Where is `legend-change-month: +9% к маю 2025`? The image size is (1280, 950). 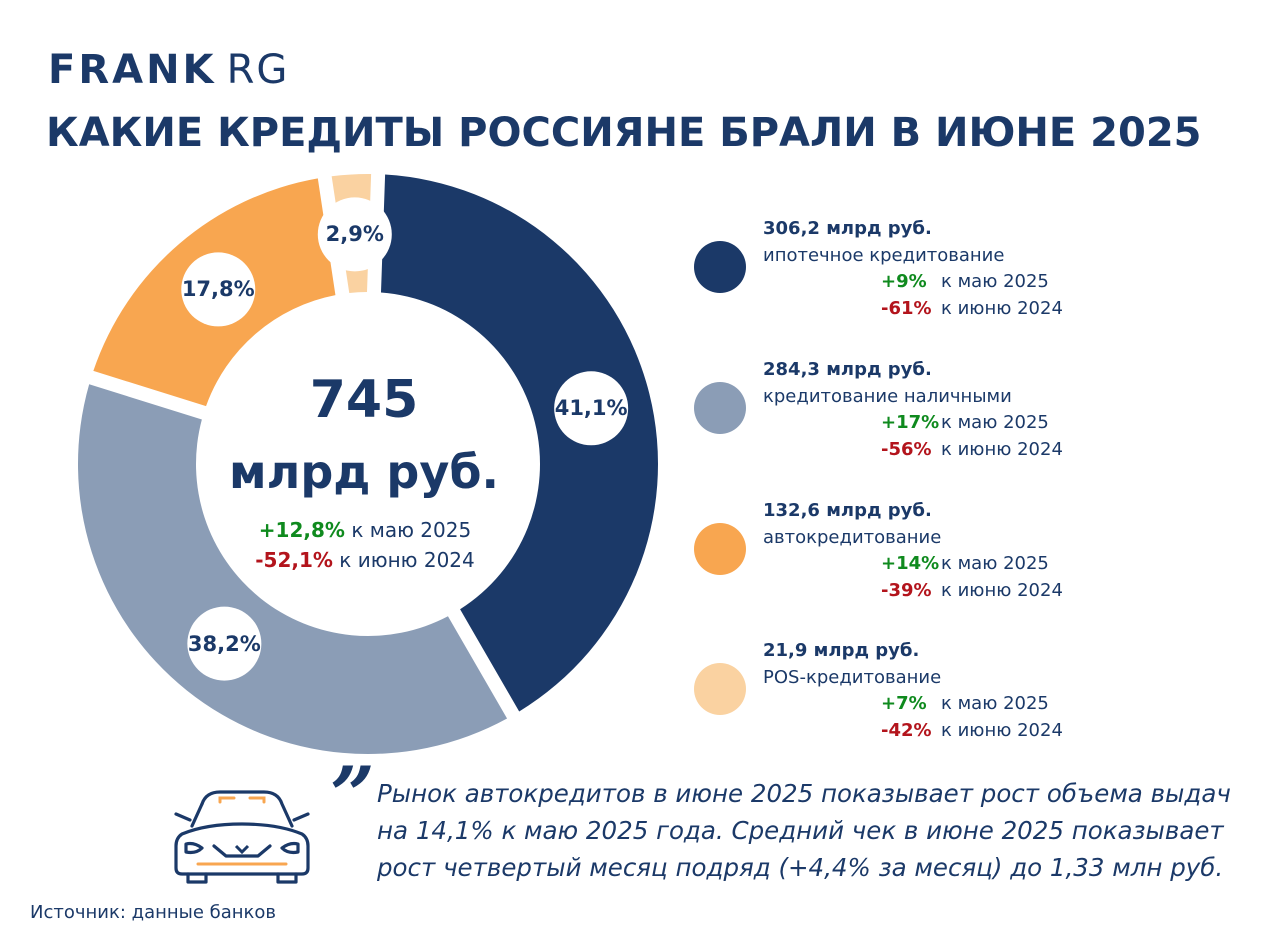 legend-change-month: +9% к маю 2025 is located at coordinates (913, 282).